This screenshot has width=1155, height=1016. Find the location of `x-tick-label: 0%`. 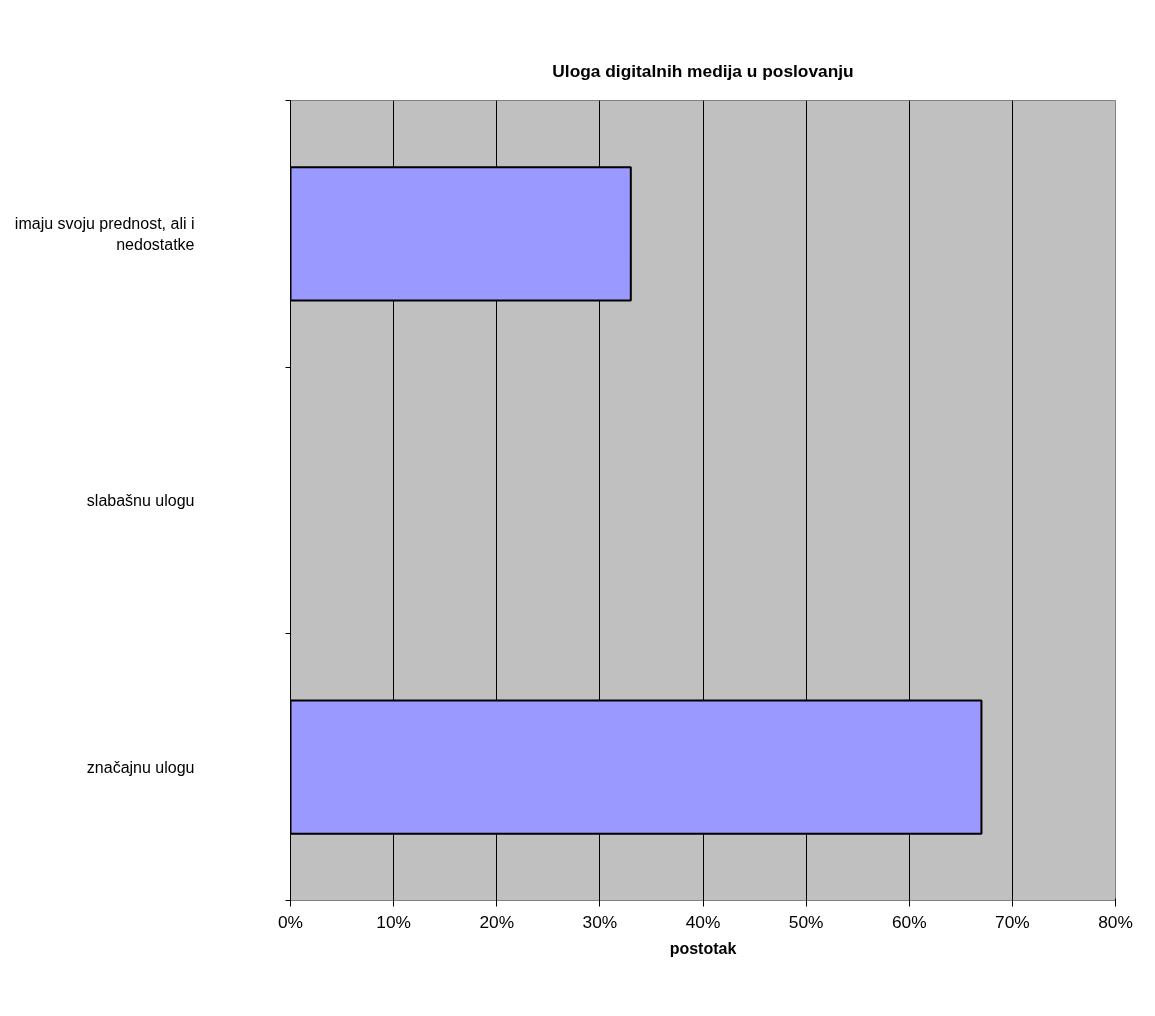

x-tick-label: 0% is located at coordinates (290, 921).